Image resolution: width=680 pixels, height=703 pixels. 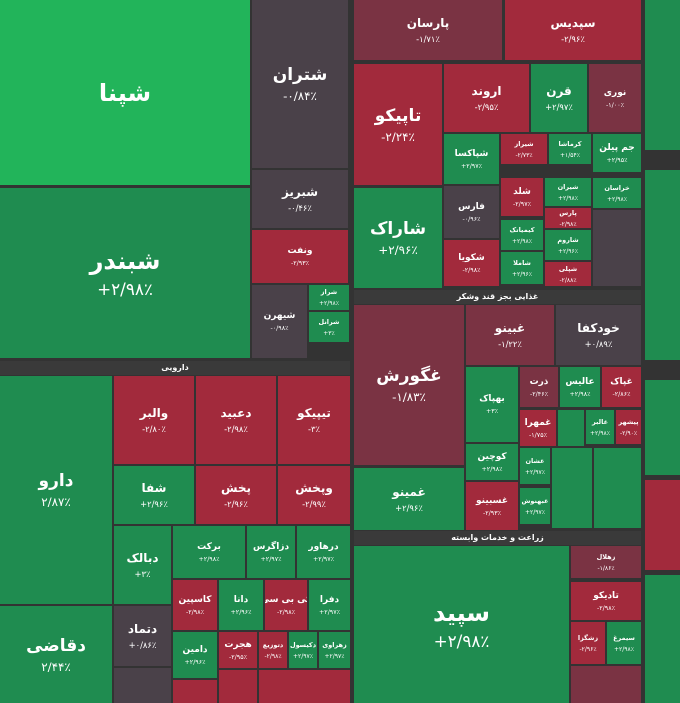 I want to click on sector-label: غذایی بجز قند وشکر, so click(x=497, y=297).